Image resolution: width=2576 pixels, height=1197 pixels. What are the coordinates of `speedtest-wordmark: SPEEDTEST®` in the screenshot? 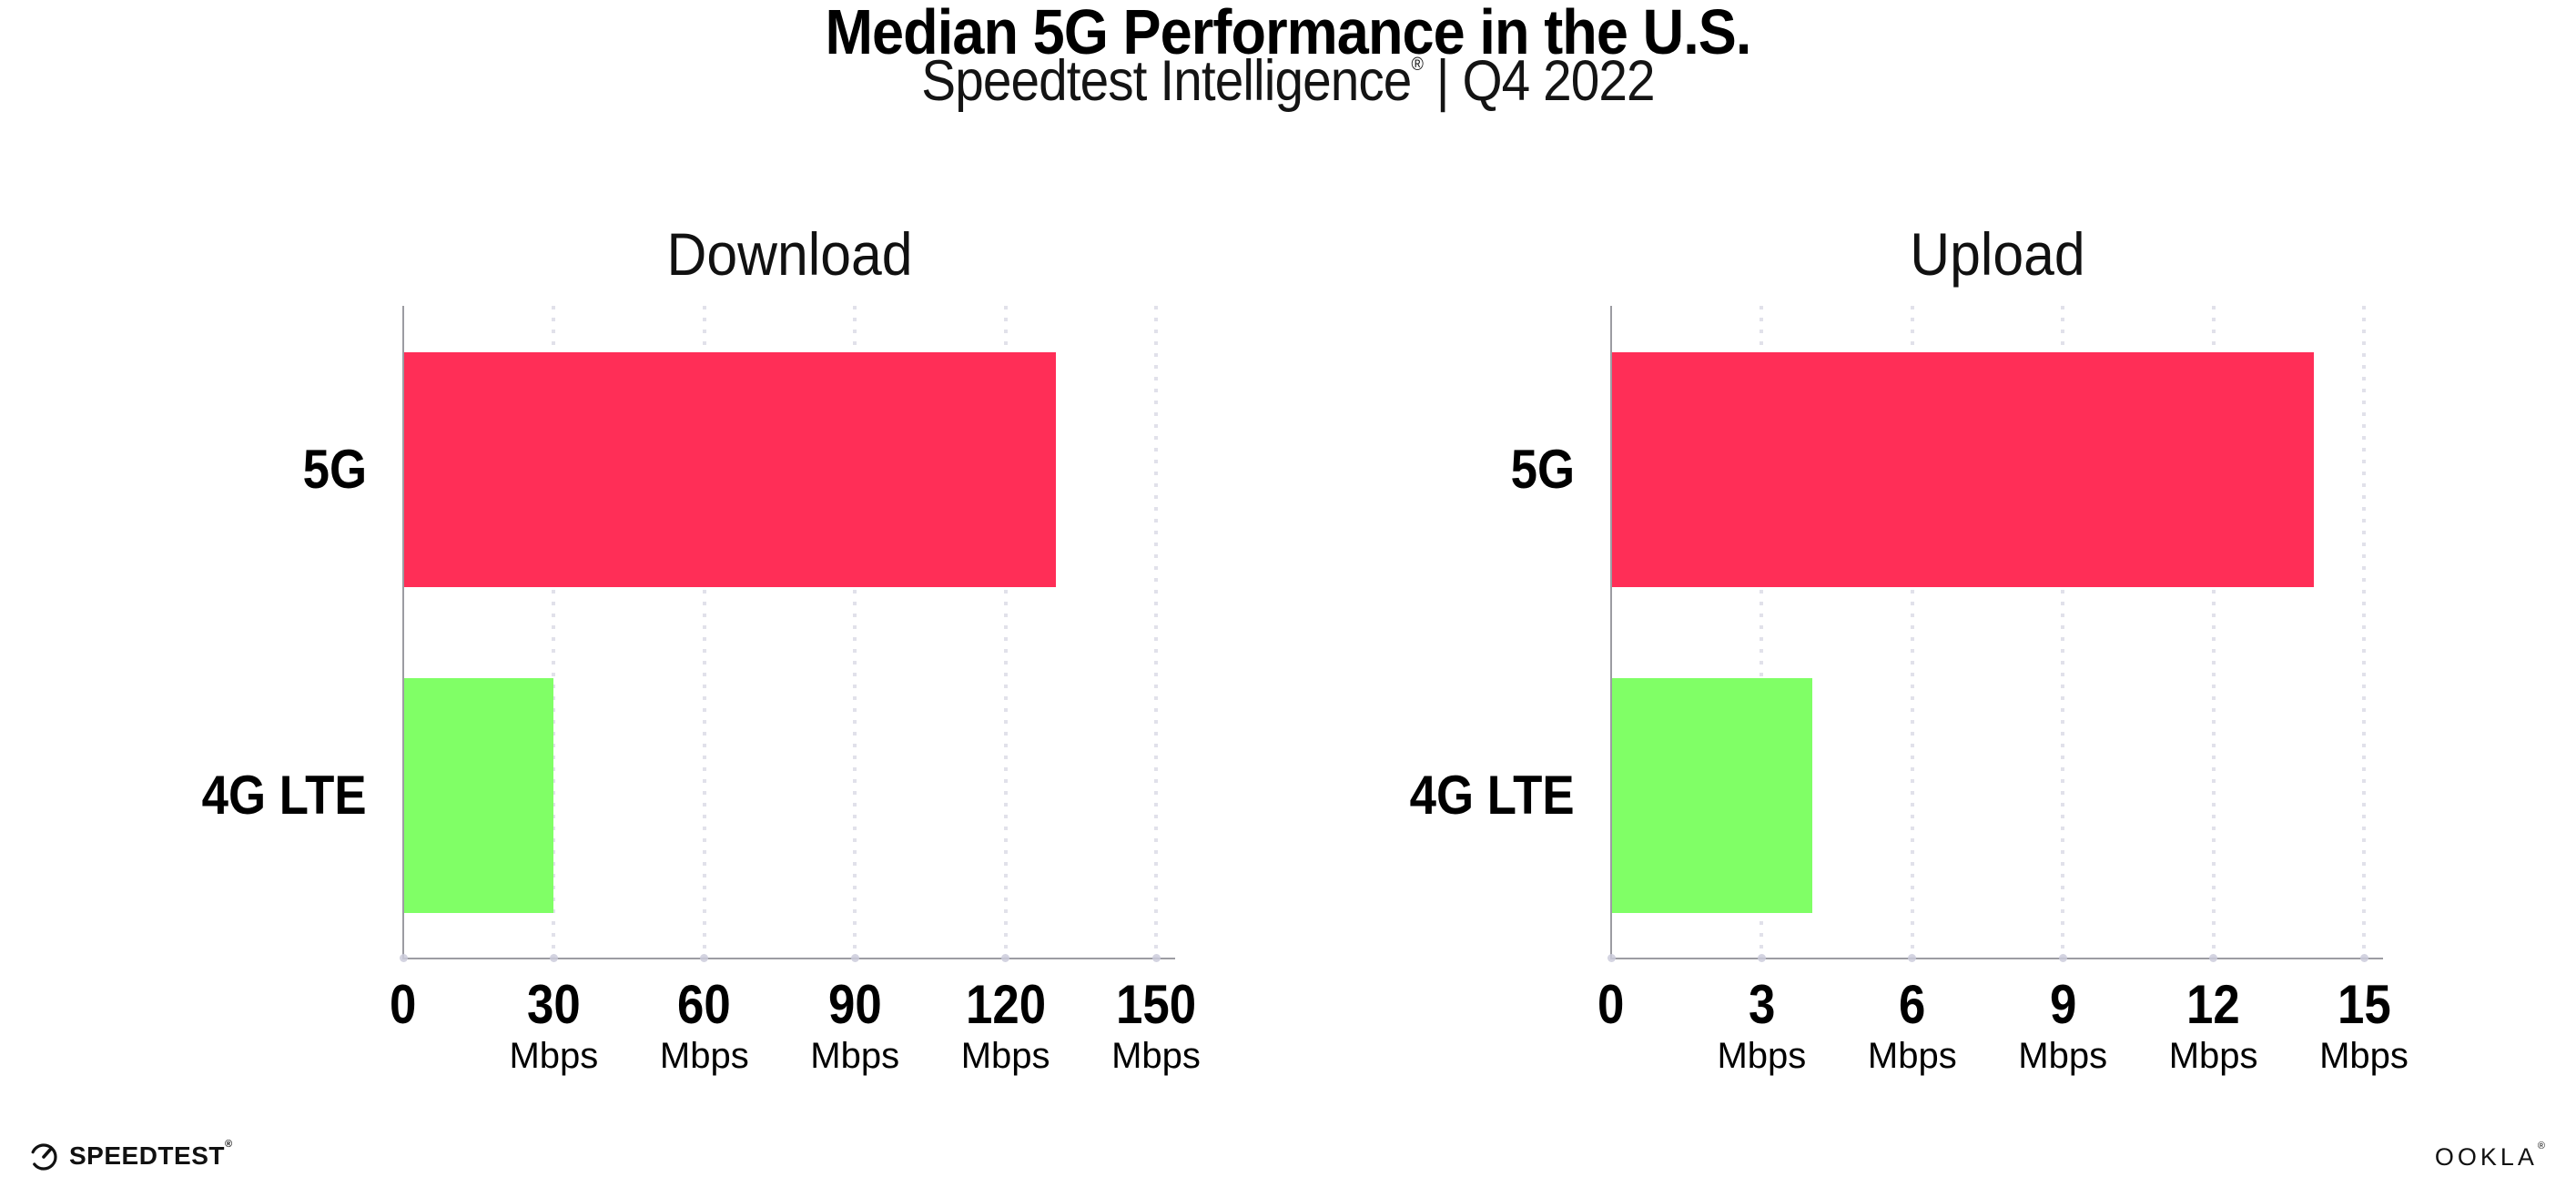 It's located at (151, 1155).